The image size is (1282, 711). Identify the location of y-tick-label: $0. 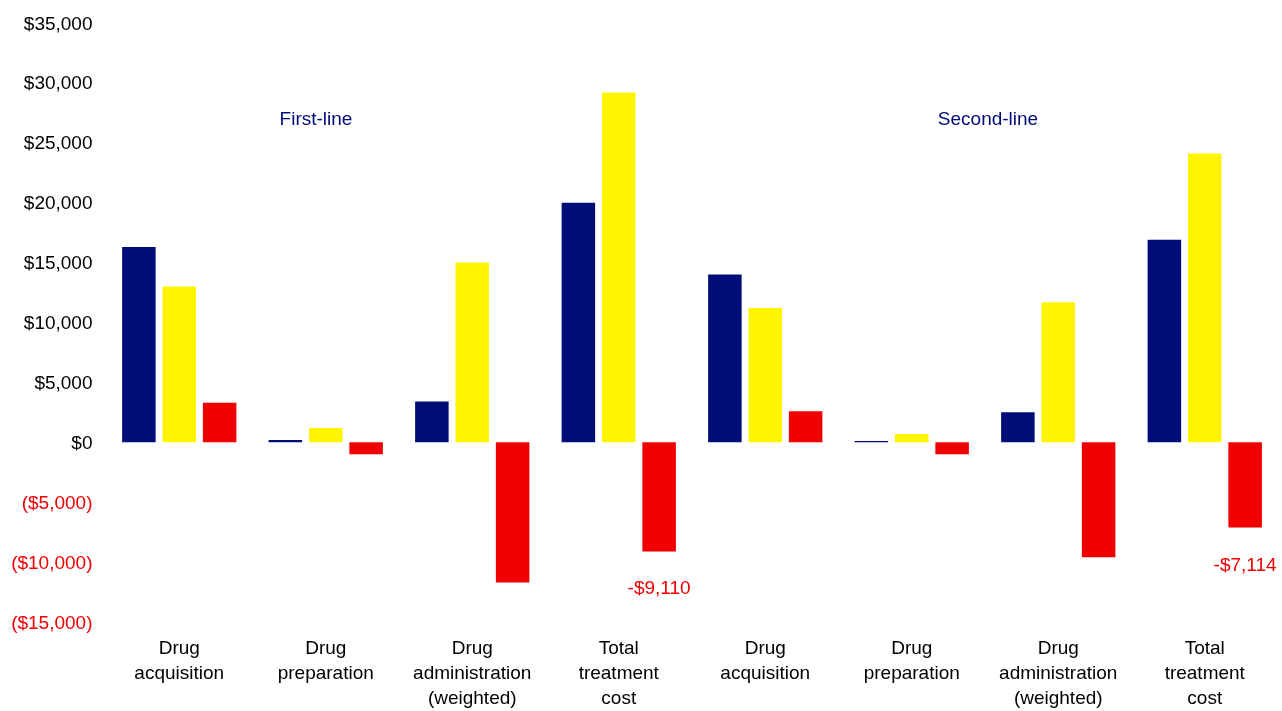
(82, 442).